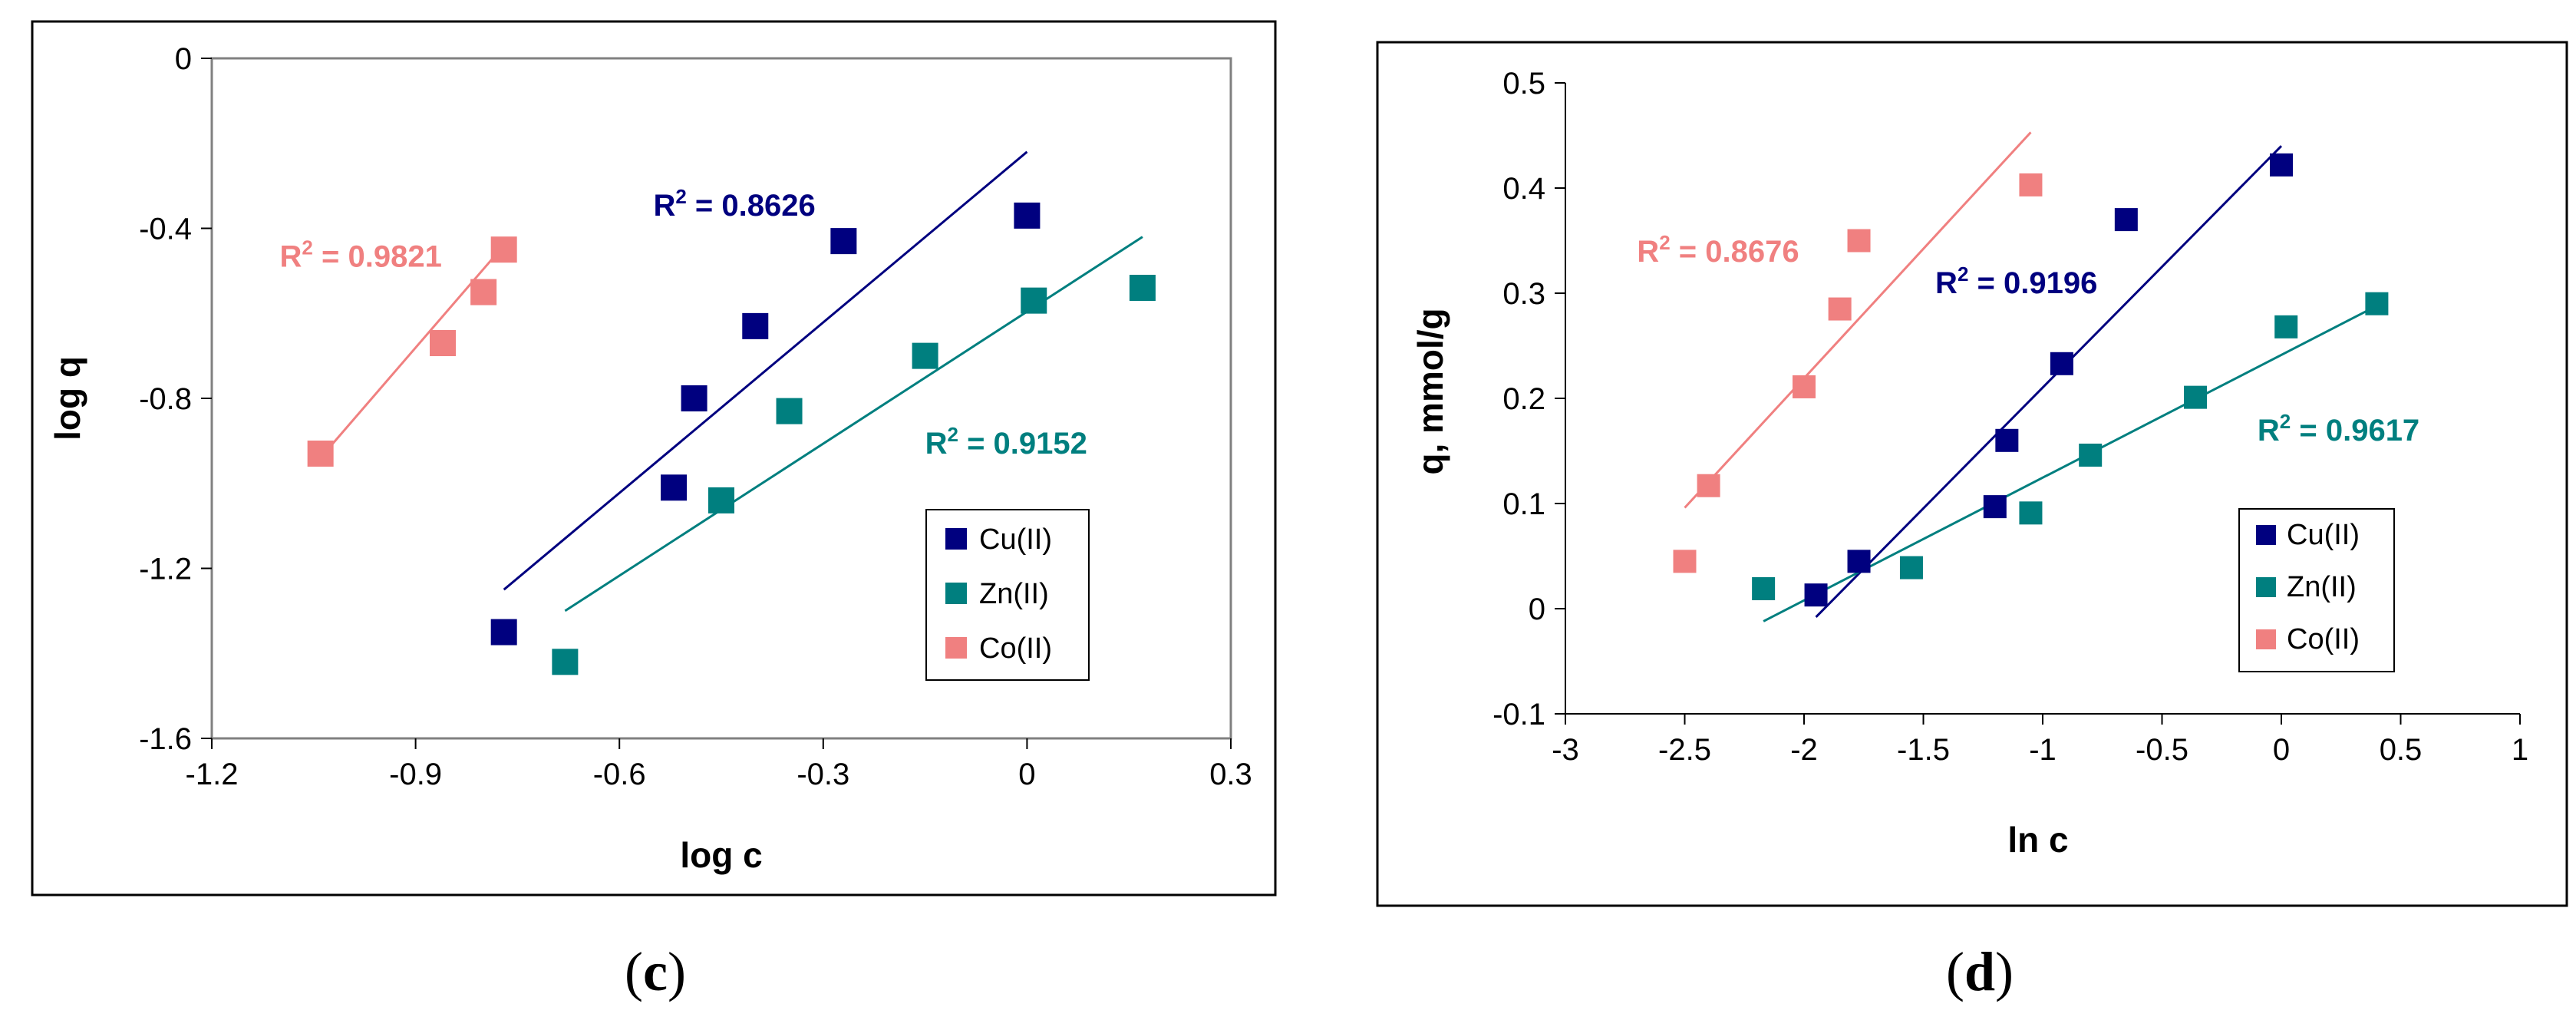 Image resolution: width=2576 pixels, height=1017 pixels. I want to click on panel-d-x-axis-label: ln c, so click(2037, 840).